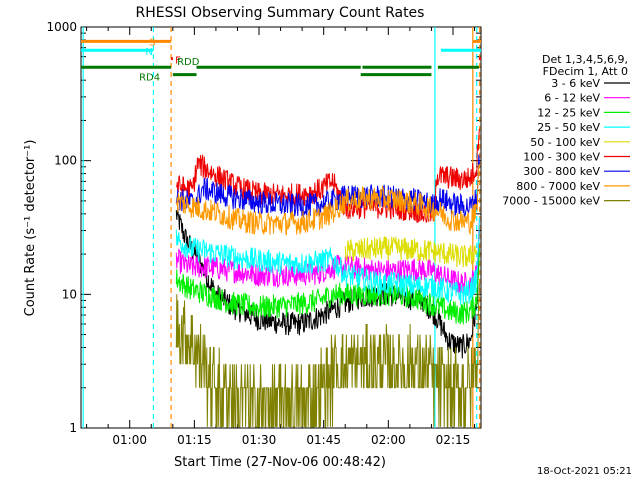 Image resolution: width=640 pixels, height=480 pixels. Describe the element at coordinates (69, 294) in the screenshot. I see `y-tick-label: 10` at that location.